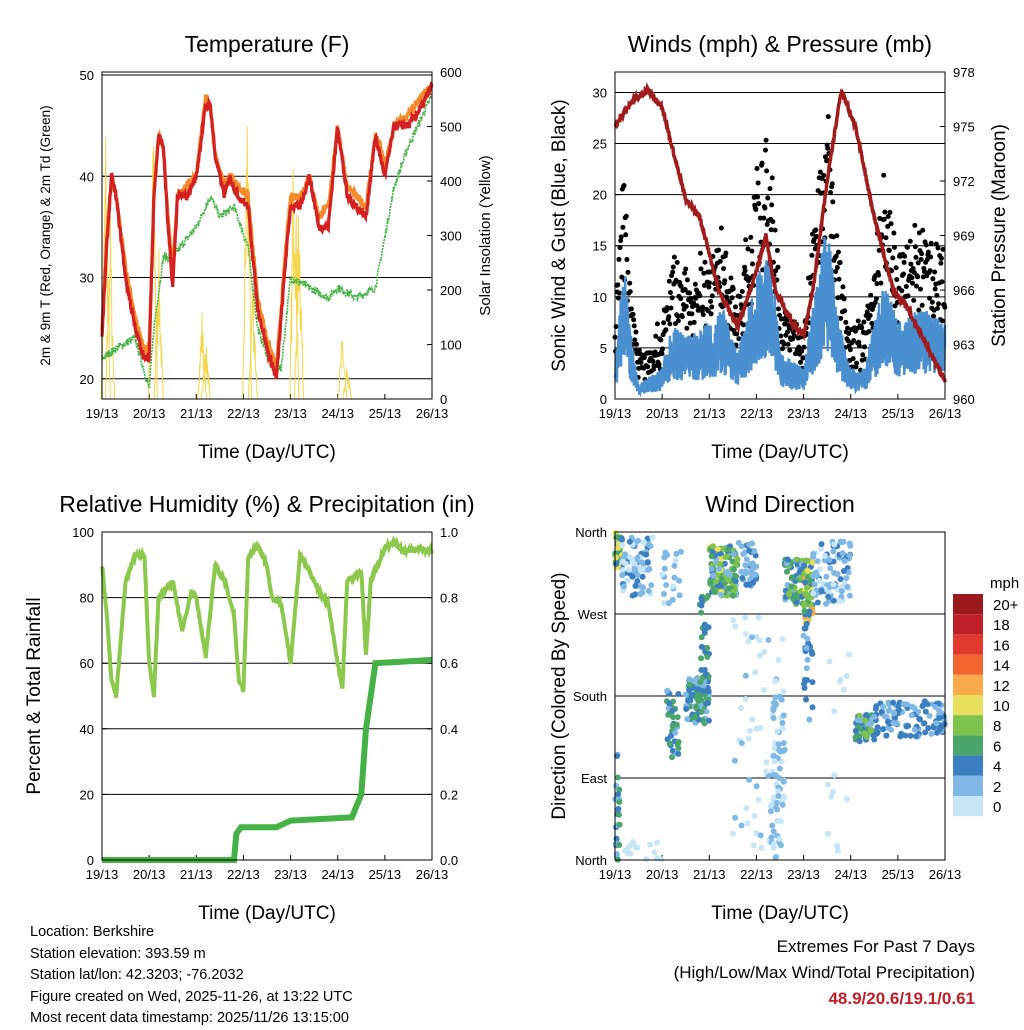  Describe the element at coordinates (875, 946) in the screenshot. I see `extremes-title: Extremes For Past 7 Days` at that location.